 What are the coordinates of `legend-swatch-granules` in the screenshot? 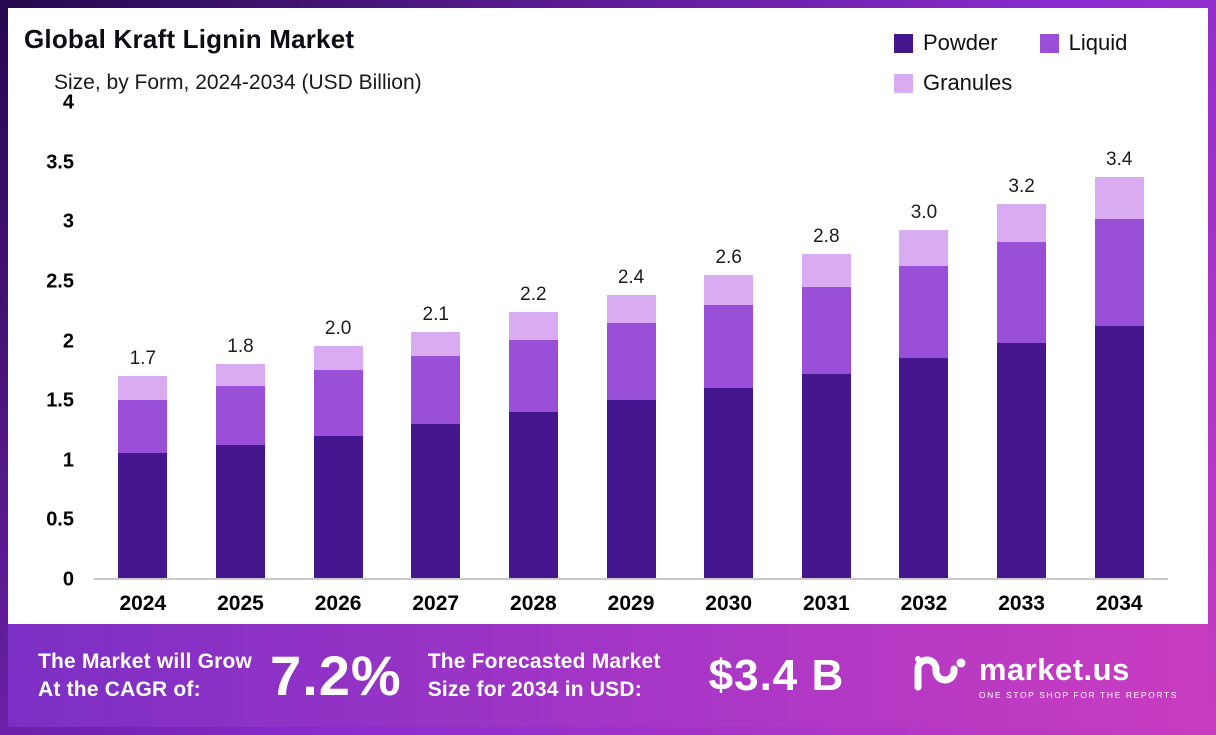 It's located at (903, 83).